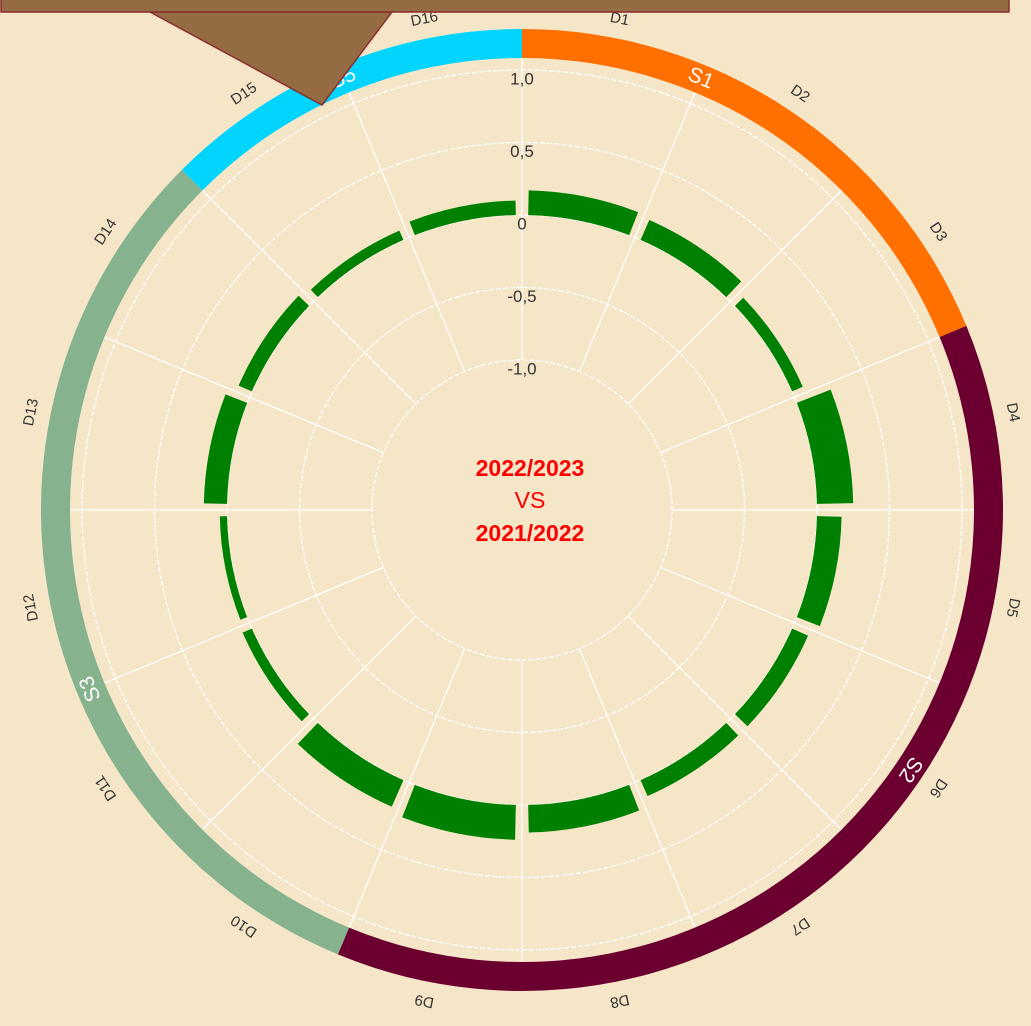  I want to click on category-label: D2, so click(799, 93).